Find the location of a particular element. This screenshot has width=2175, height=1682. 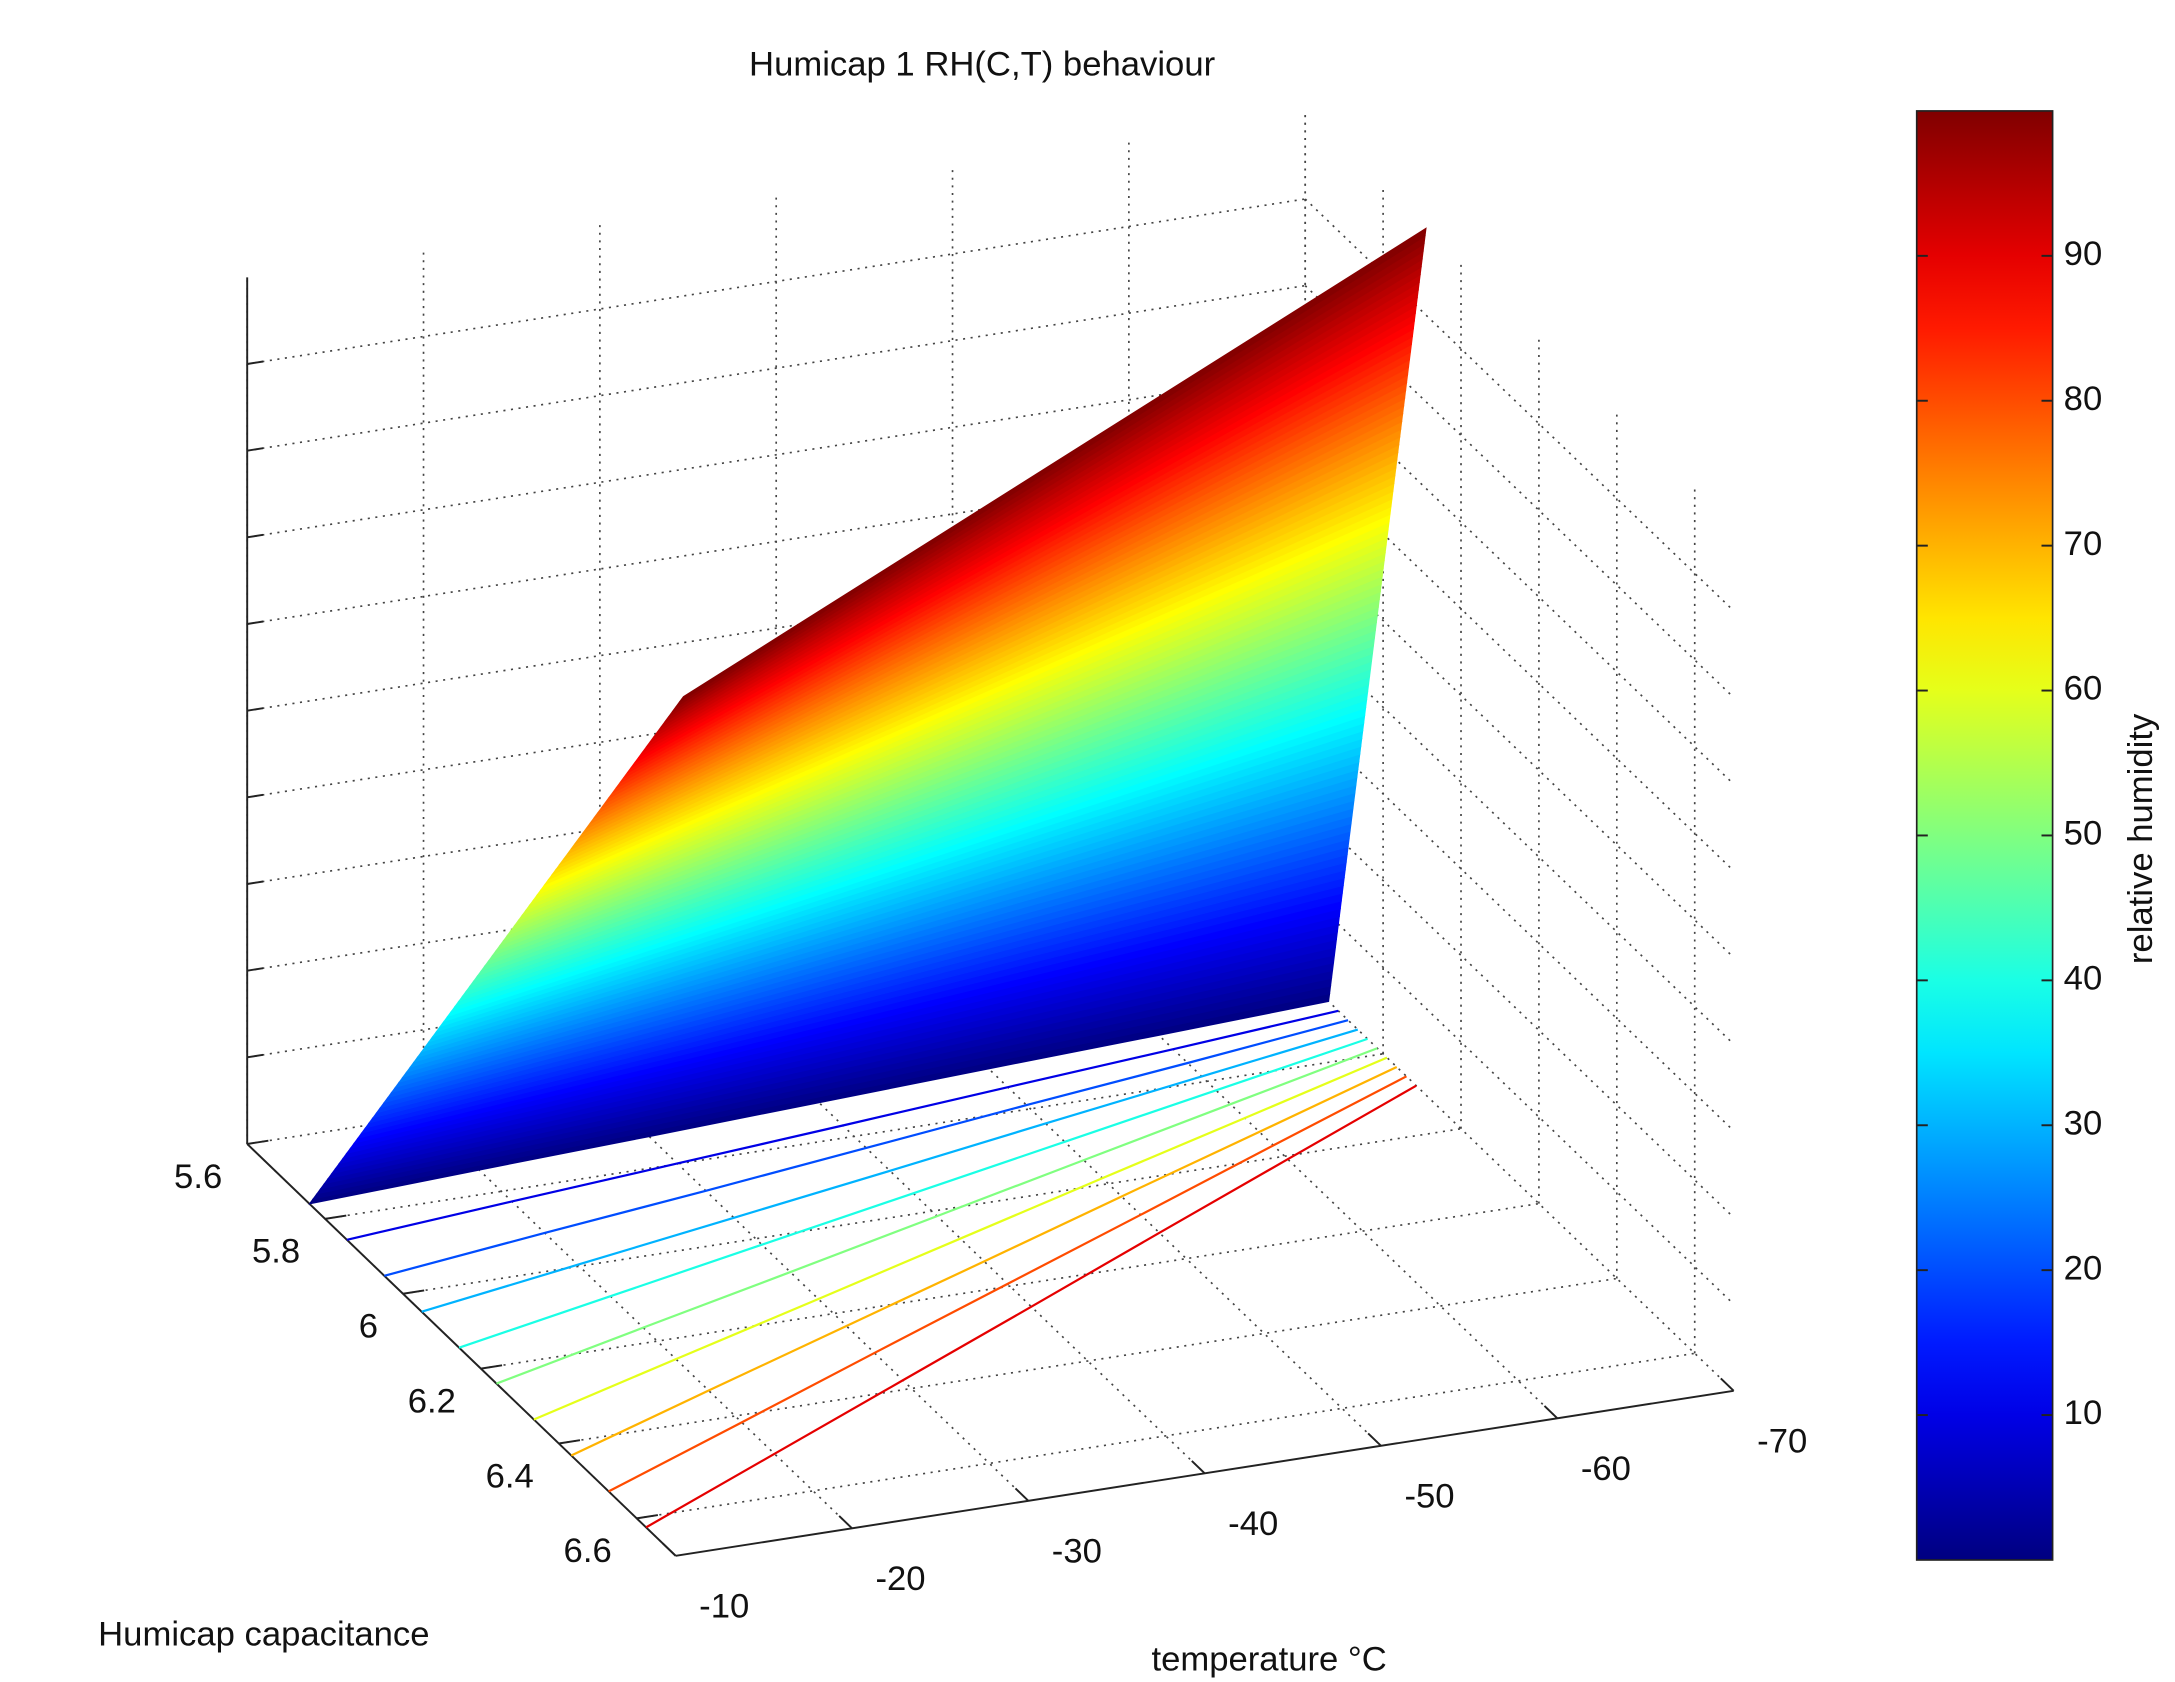

y-tick-label: 6 is located at coordinates (368, 1327).